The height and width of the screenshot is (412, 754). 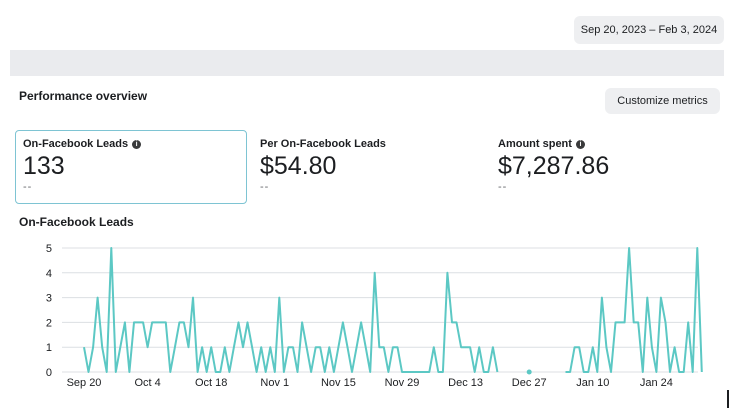 What do you see at coordinates (298, 166) in the screenshot?
I see `metric-value: $54.80` at bounding box center [298, 166].